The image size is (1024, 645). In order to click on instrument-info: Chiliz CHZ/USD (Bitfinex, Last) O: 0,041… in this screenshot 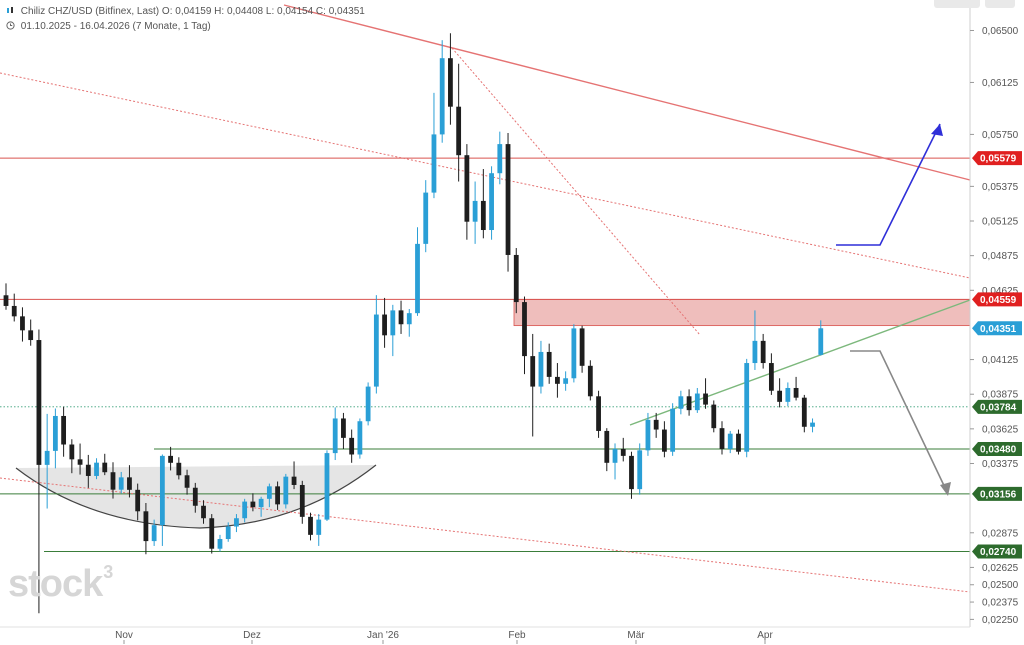, I will do `click(185, 11)`.